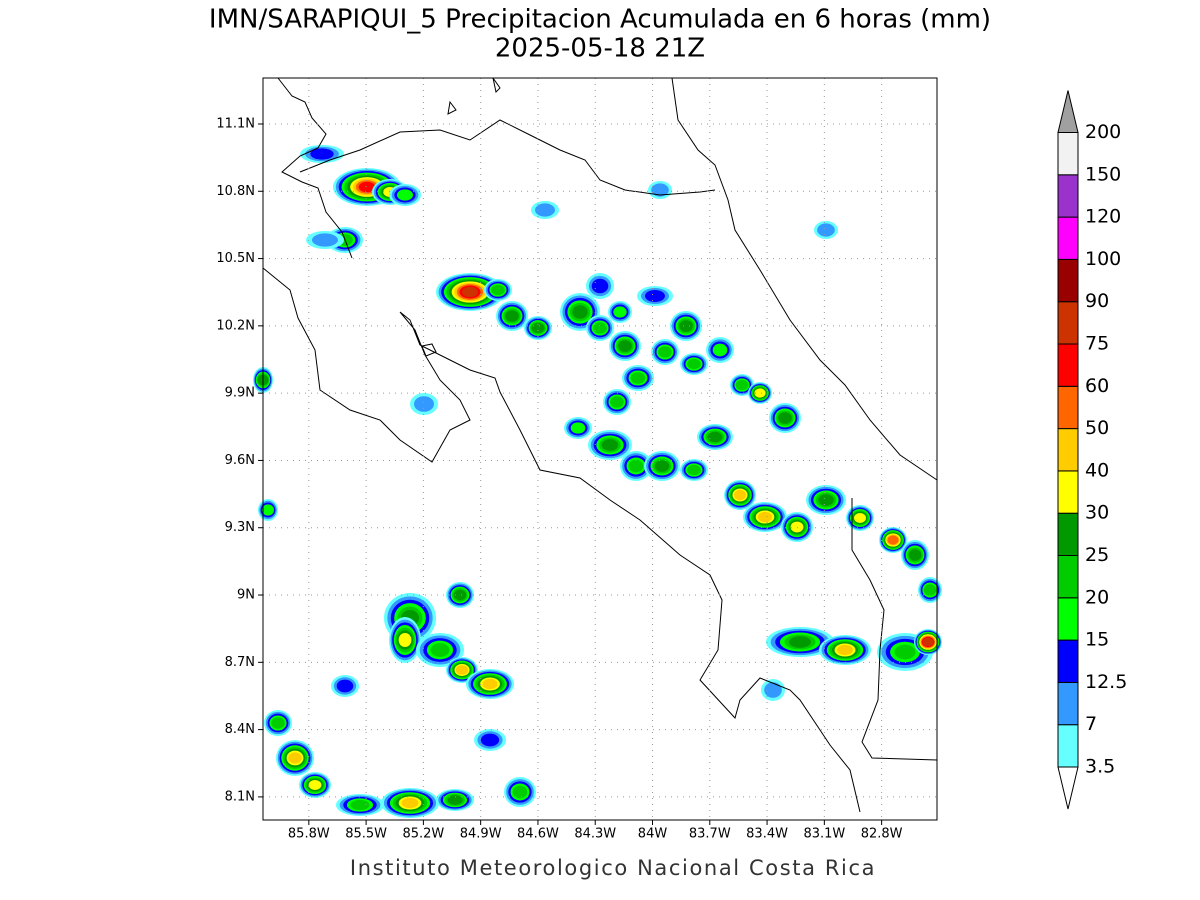  Describe the element at coordinates (1100, 767) in the screenshot. I see `colorbar-label: 3.5` at that location.